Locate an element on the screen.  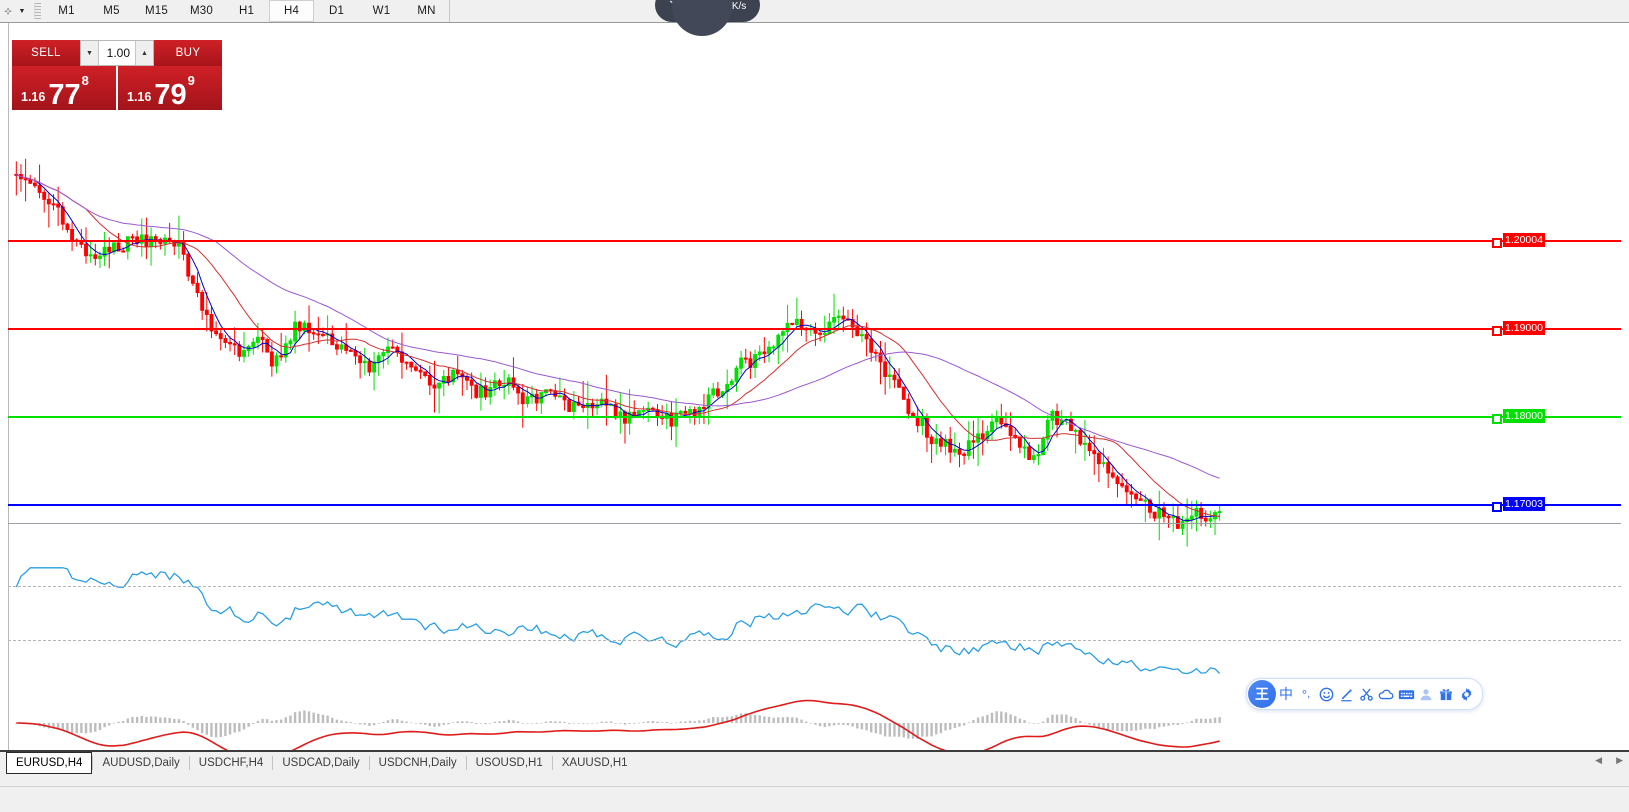
top-toolbar: ⊹ ▼ M1 M5 M15 M30 H1 H4 D1 W1 MN is located at coordinates (814, 11).